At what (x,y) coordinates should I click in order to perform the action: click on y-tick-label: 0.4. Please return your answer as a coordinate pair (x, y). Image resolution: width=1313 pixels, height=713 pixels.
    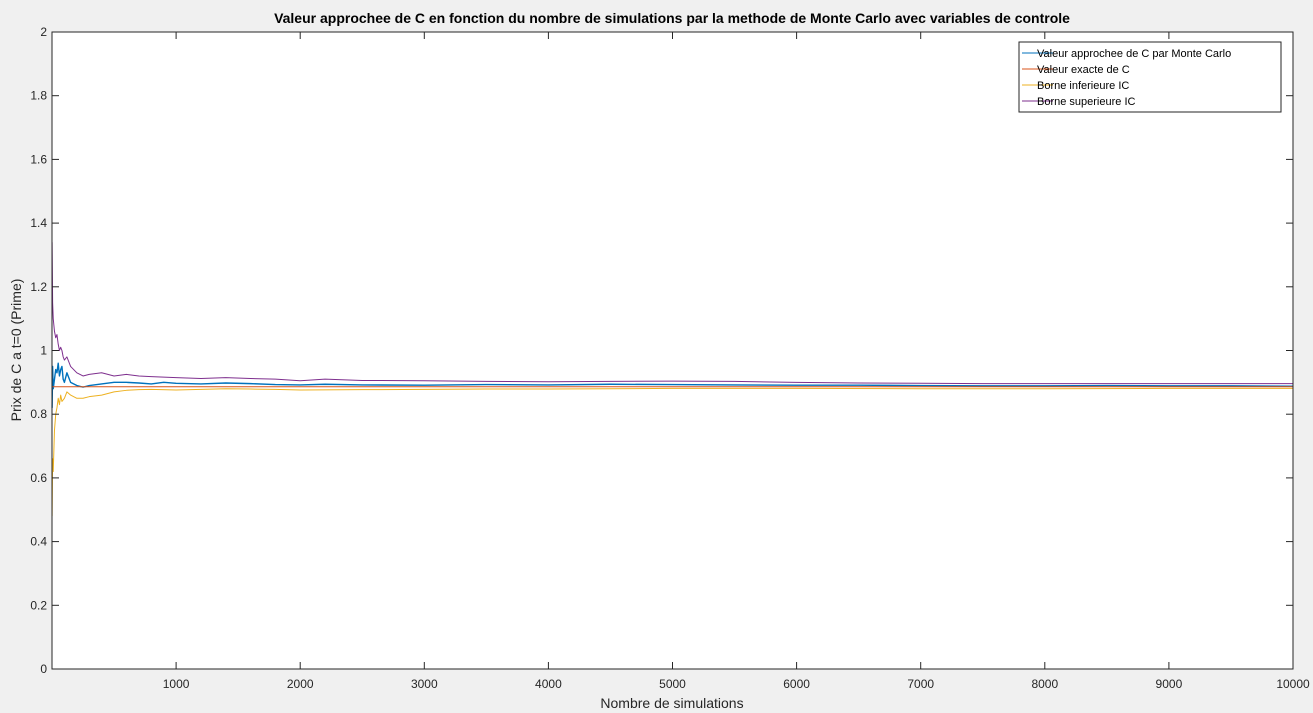
    Looking at the image, I should click on (38, 542).